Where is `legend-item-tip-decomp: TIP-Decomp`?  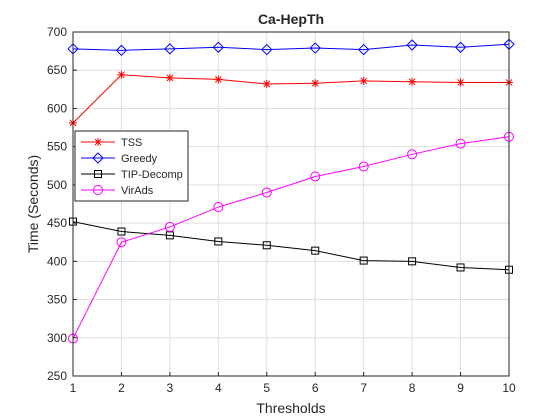 legend-item-tip-decomp: TIP-Decomp is located at coordinates (132, 175).